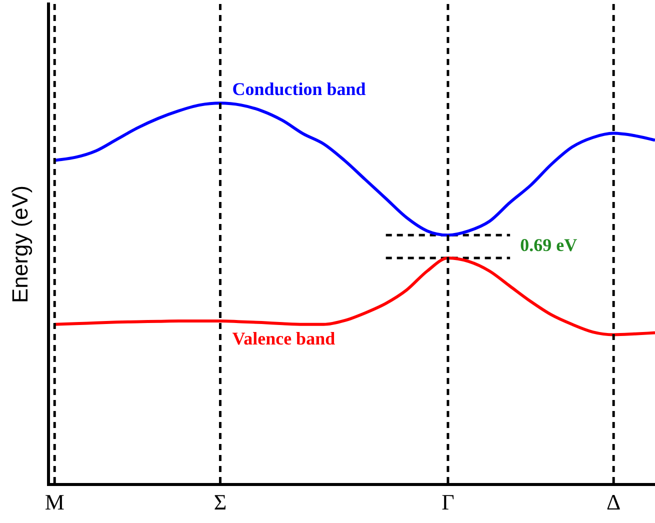 The height and width of the screenshot is (523, 655). What do you see at coordinates (613, 502) in the screenshot?
I see `x-tick-label: Δ` at bounding box center [613, 502].